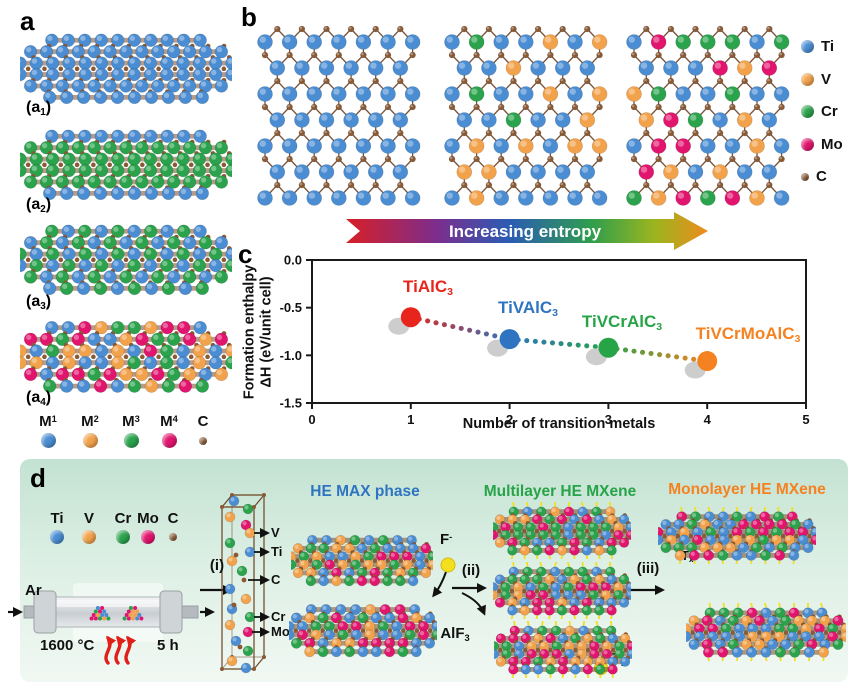  I want to click on step-i-label: (i), so click(217, 565).